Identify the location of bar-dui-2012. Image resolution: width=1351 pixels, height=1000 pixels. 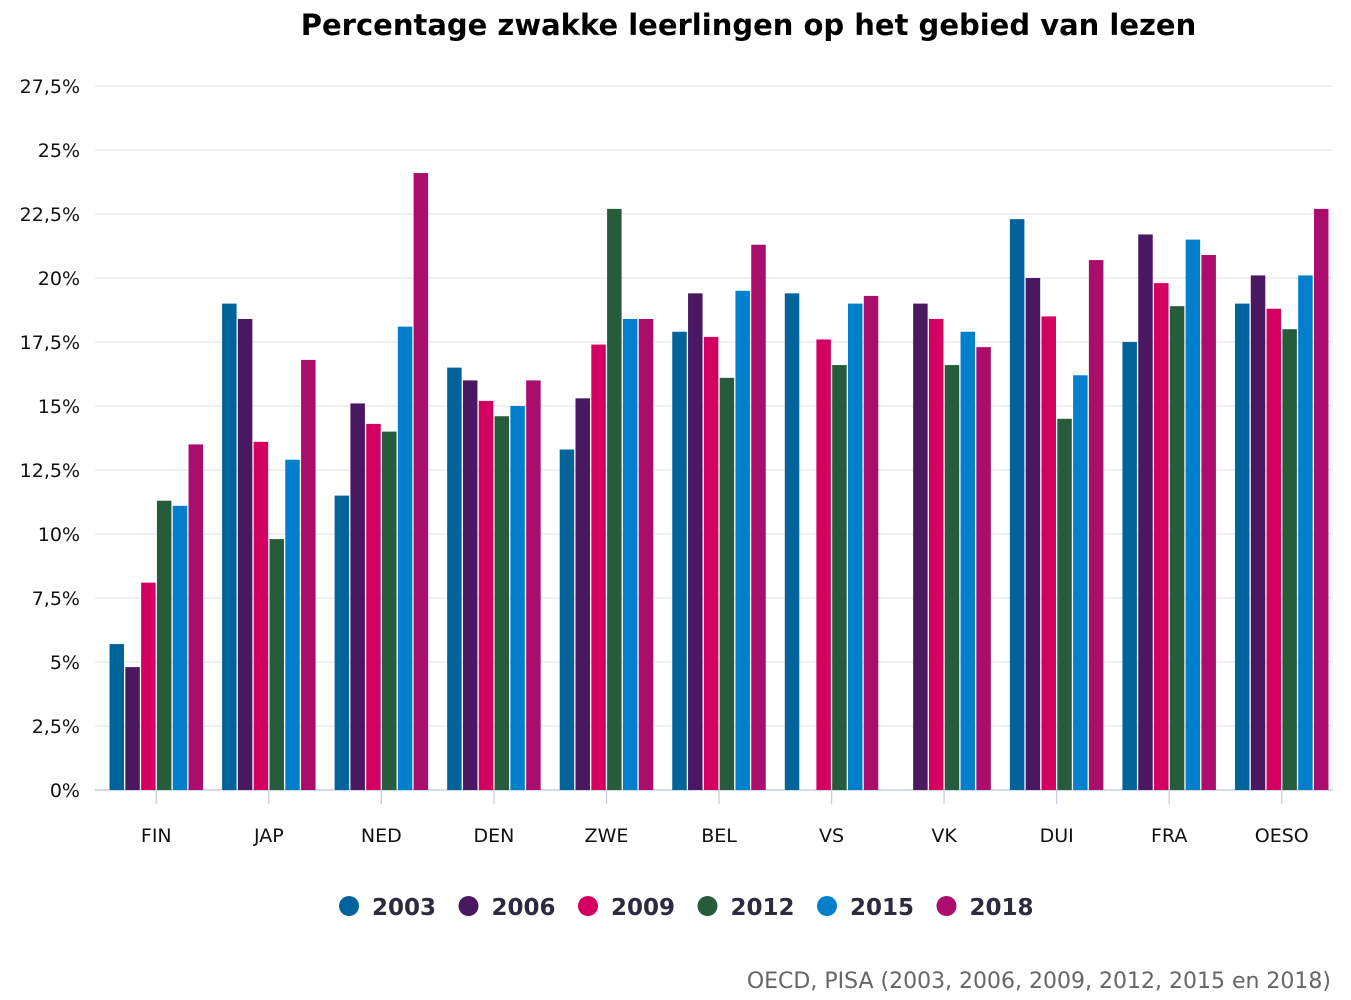
(1064, 604).